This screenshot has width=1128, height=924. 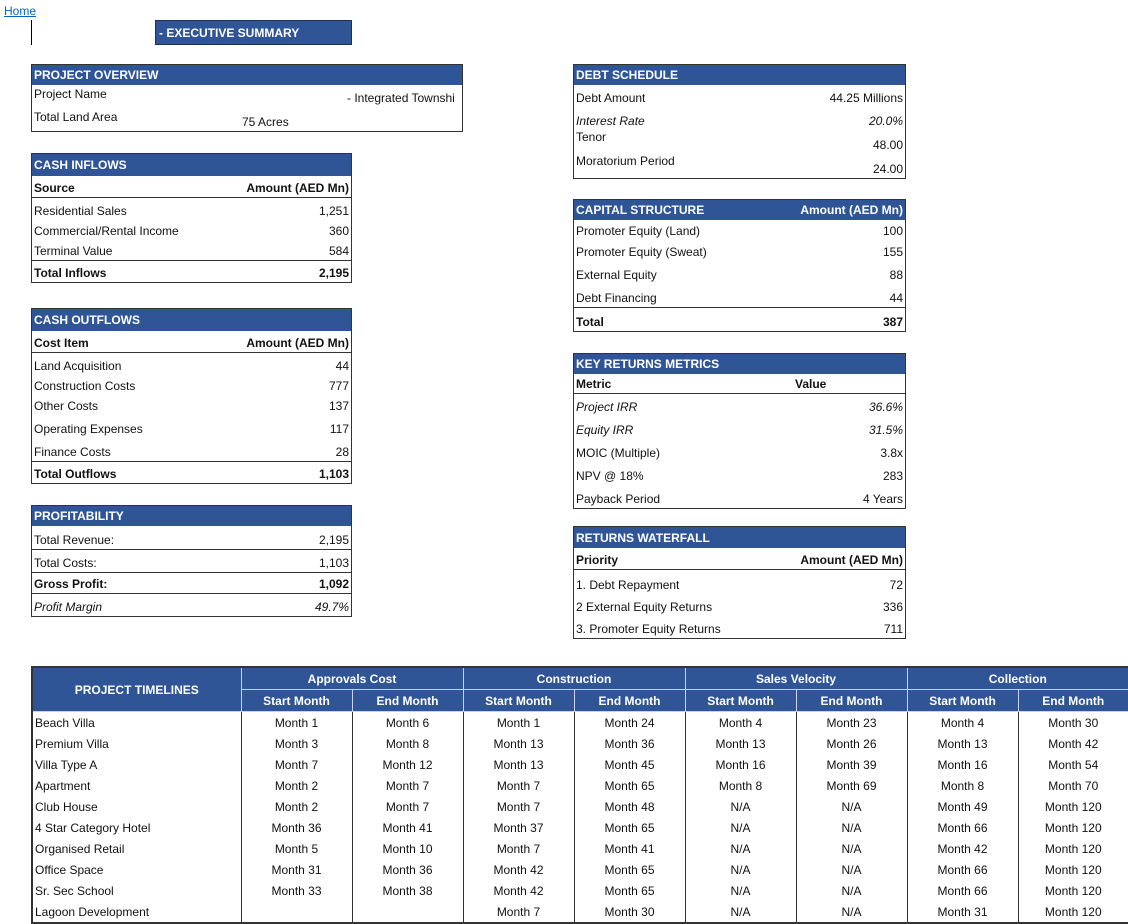 What do you see at coordinates (739, 230) in the screenshot?
I see `table-row: Promoter Equity (Land) 100` at bounding box center [739, 230].